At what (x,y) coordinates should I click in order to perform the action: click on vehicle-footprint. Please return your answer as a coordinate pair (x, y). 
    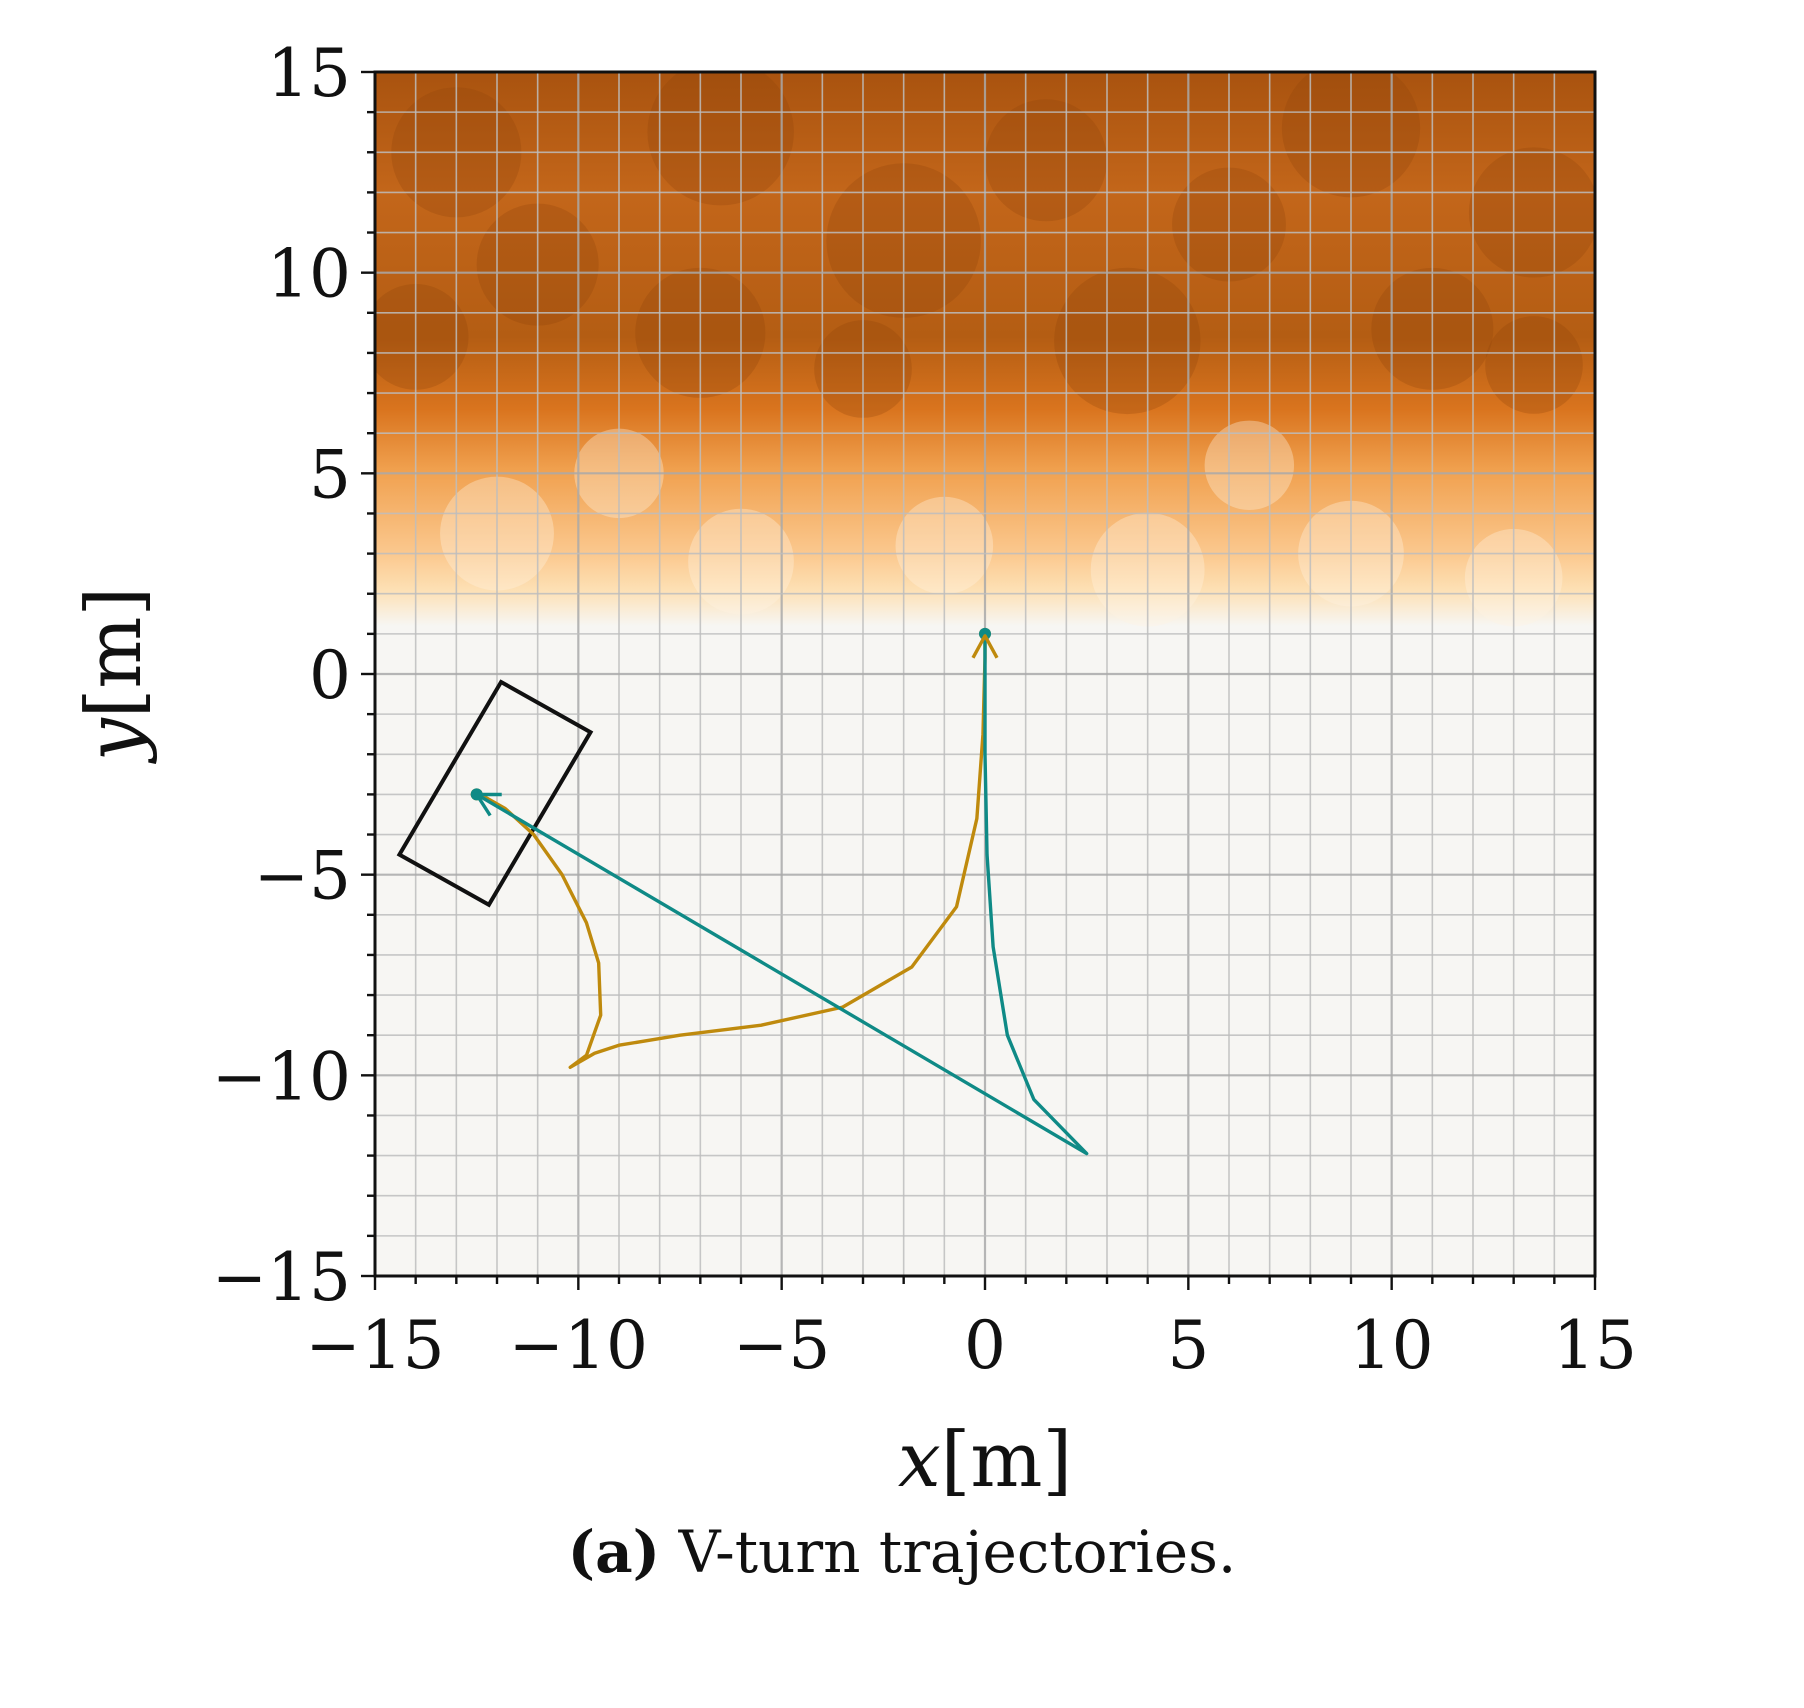
    Looking at the image, I should click on (495, 793).